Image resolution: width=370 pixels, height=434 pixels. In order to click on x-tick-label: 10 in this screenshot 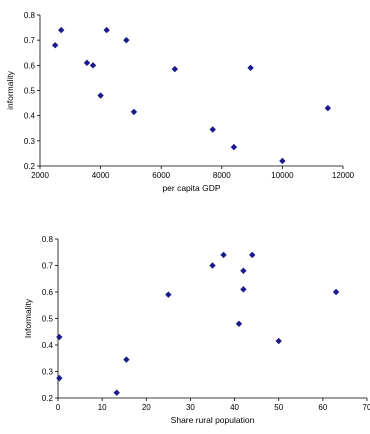, I will do `click(102, 407)`.